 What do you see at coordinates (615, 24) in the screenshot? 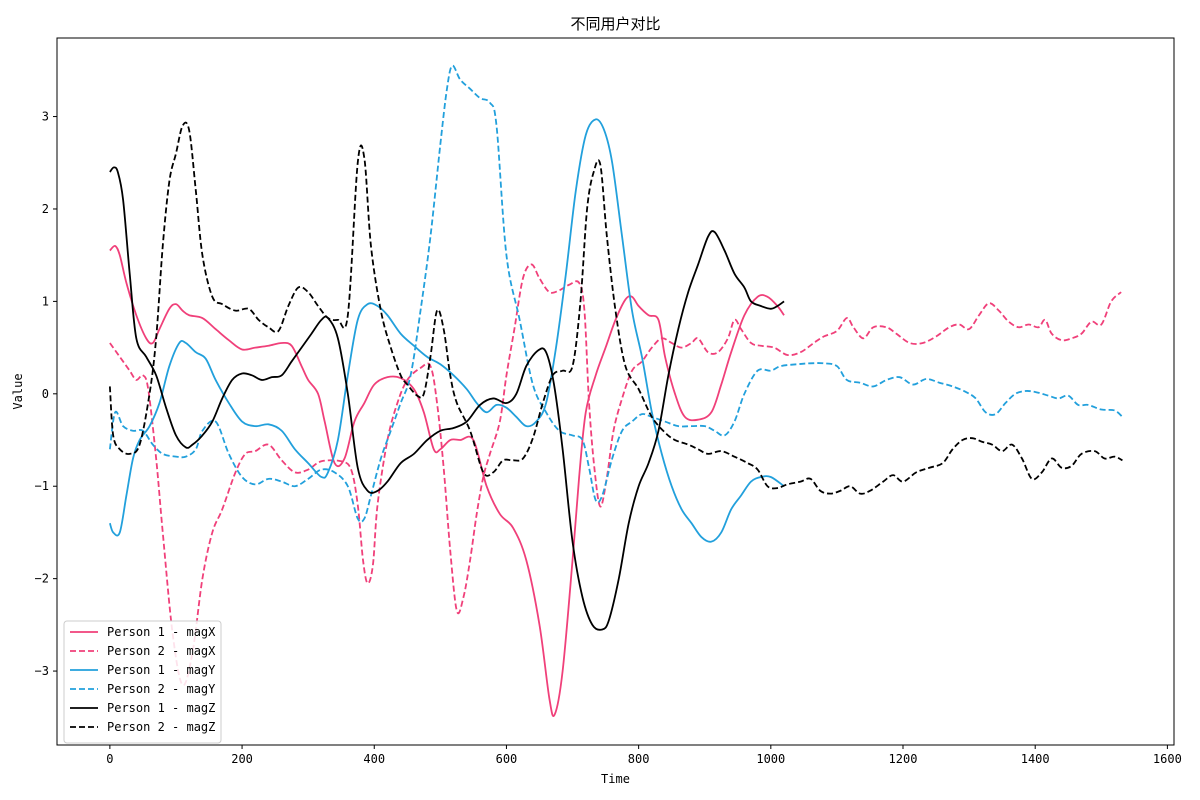
I see `chart-title: 不同用户对比` at bounding box center [615, 24].